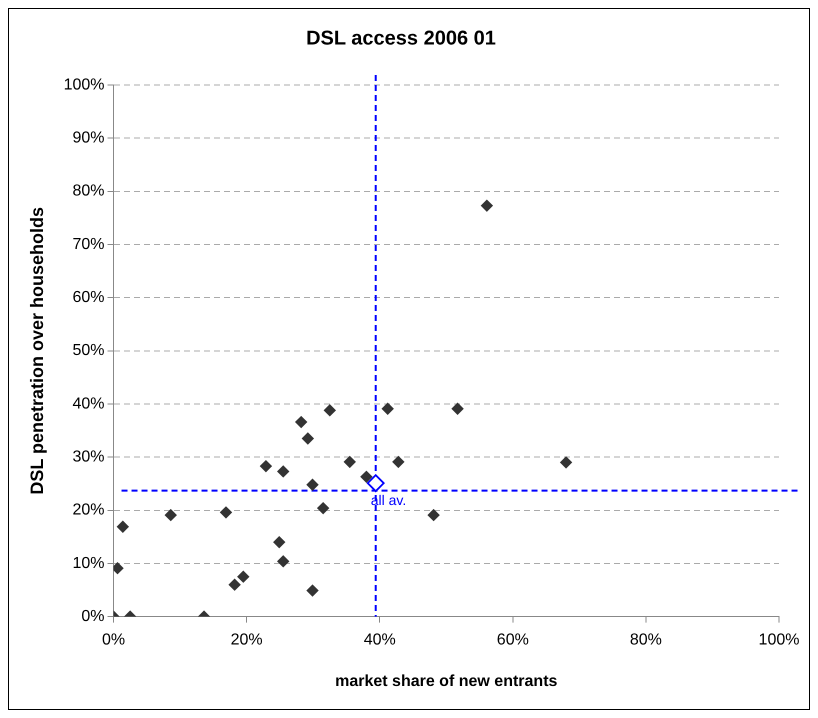 The image size is (818, 718). I want to click on chart-title: DSL access 2006 01, so click(401, 39).